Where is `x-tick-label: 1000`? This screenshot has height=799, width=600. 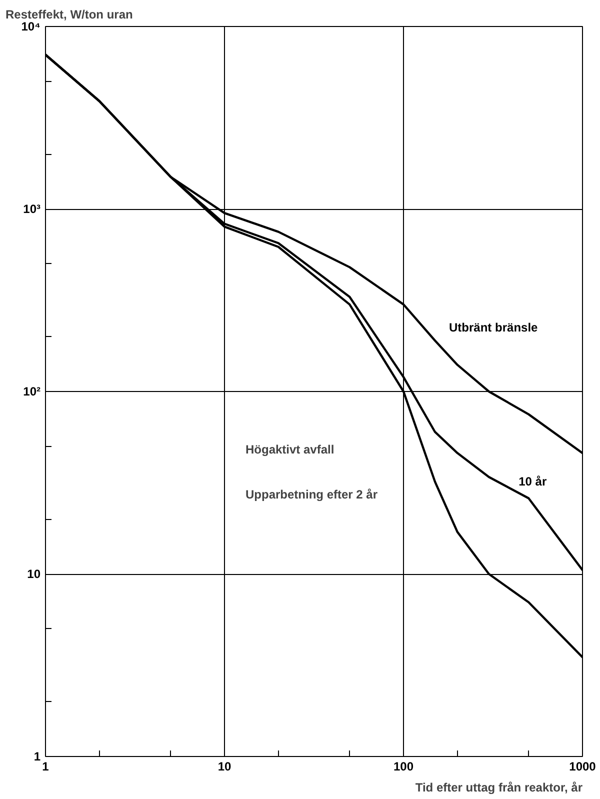
x-tick-label: 1000 is located at coordinates (582, 767).